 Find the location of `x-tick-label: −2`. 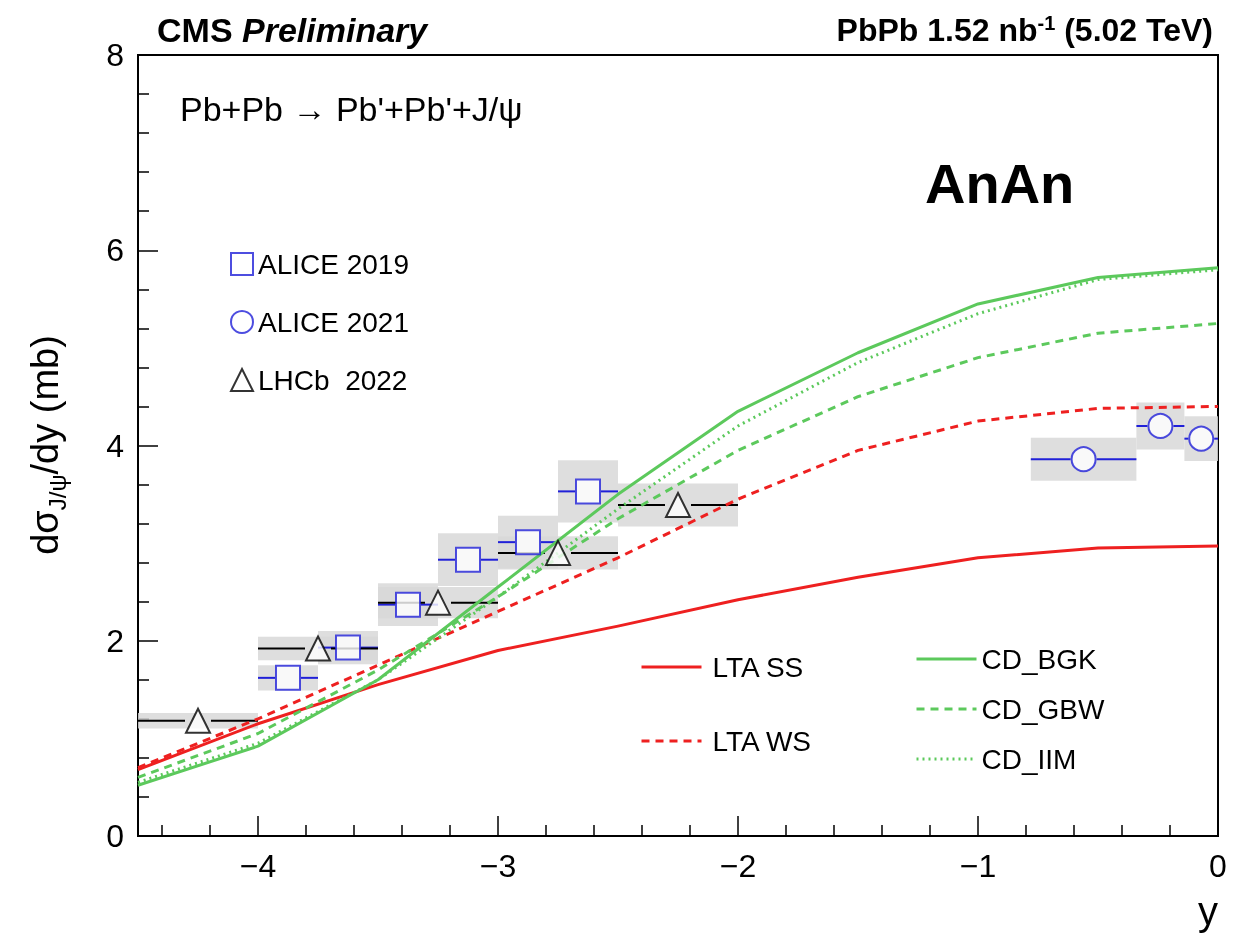

x-tick-label: −2 is located at coordinates (738, 866).